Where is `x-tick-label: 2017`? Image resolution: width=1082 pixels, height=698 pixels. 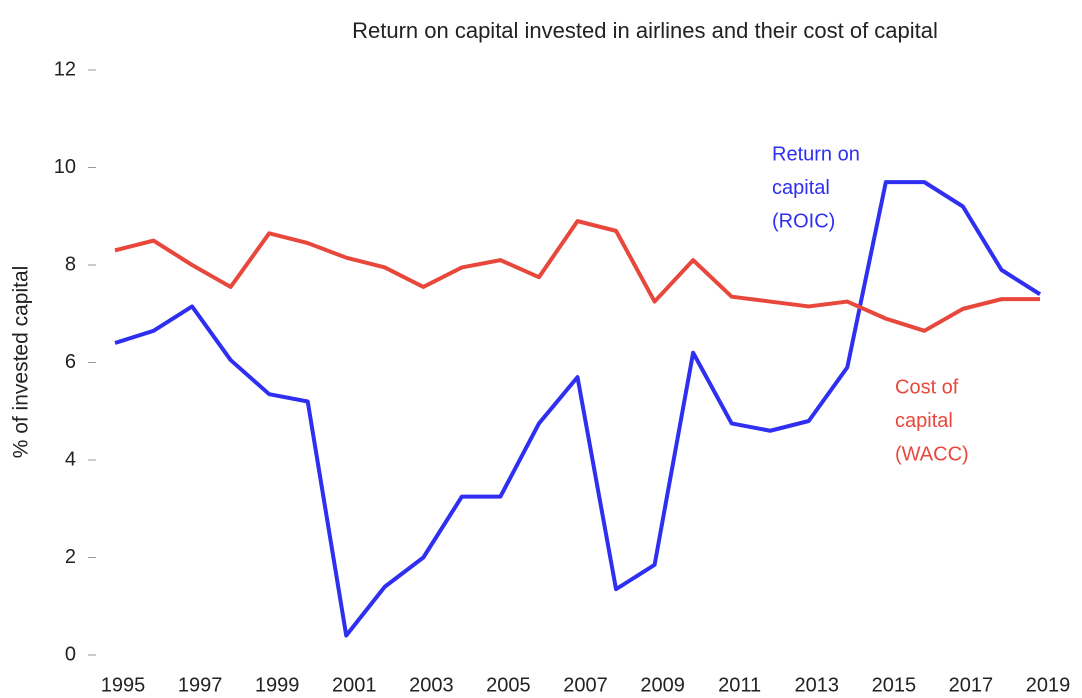 x-tick-label: 2017 is located at coordinates (971, 685).